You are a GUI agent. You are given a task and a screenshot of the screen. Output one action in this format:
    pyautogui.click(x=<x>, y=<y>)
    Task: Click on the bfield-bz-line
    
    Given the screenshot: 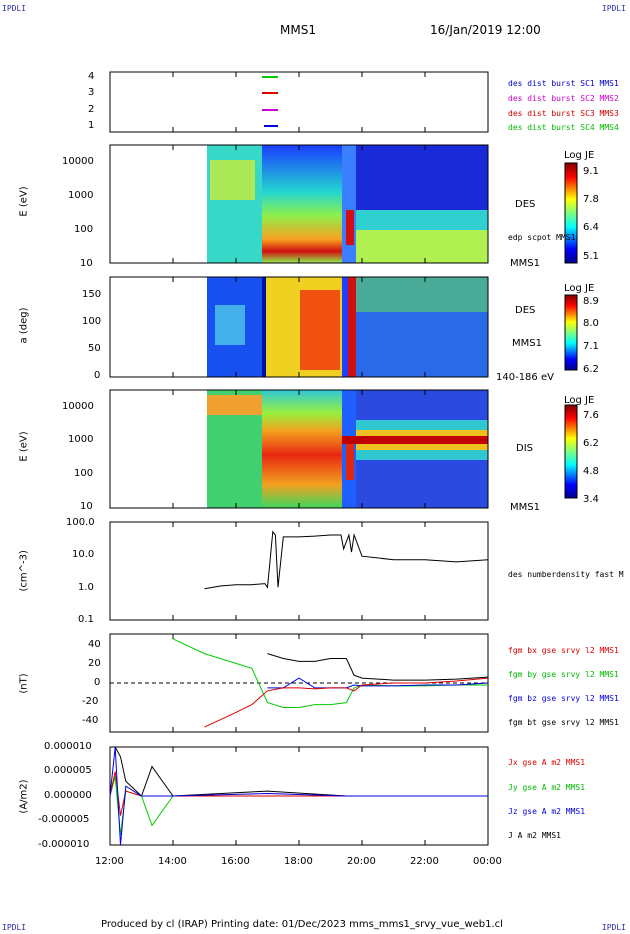 What is the action you would take?
    pyautogui.click(x=378, y=683)
    